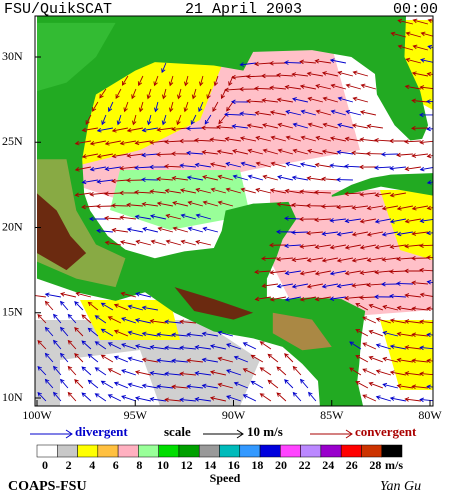  What do you see at coordinates (69, 465) in the screenshot?
I see `colorbar-label: 2` at bounding box center [69, 465].